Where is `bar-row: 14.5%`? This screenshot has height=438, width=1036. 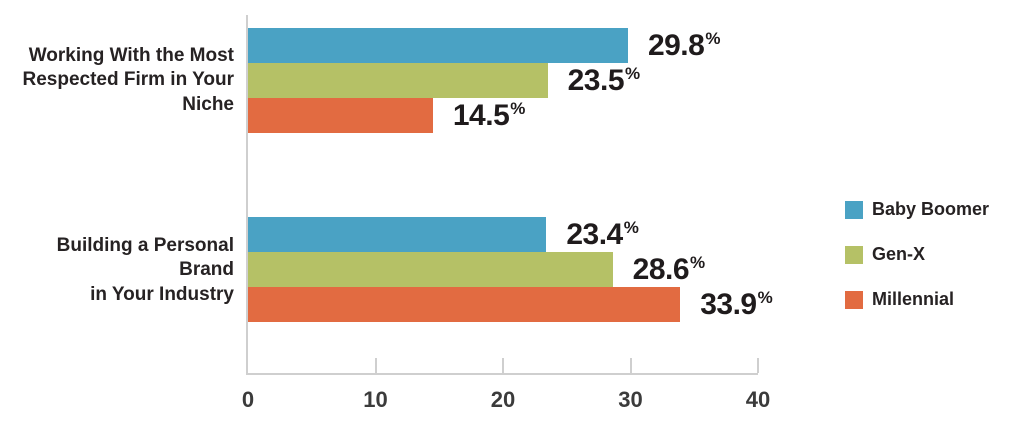 bar-row: 14.5% is located at coordinates (503, 115).